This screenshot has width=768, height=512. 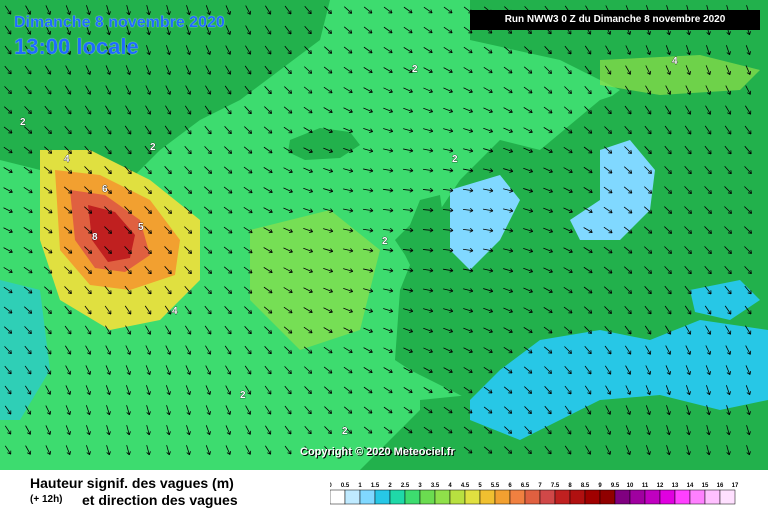 I want to click on baltic-sea, so click(x=612, y=190).